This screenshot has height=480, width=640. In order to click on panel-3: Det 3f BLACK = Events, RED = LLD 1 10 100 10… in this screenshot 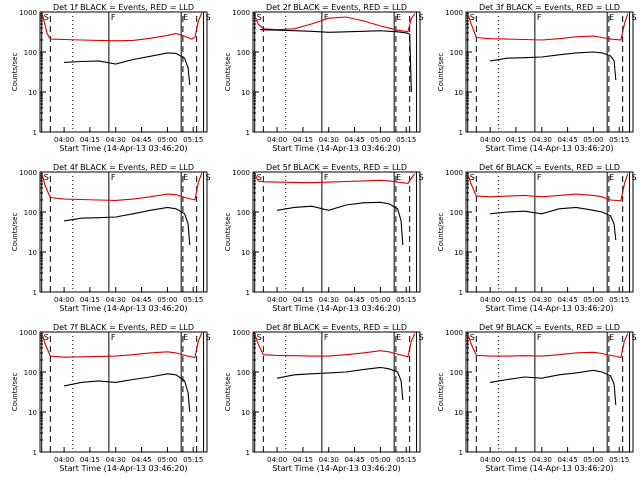, I will do `click(537, 78)`.